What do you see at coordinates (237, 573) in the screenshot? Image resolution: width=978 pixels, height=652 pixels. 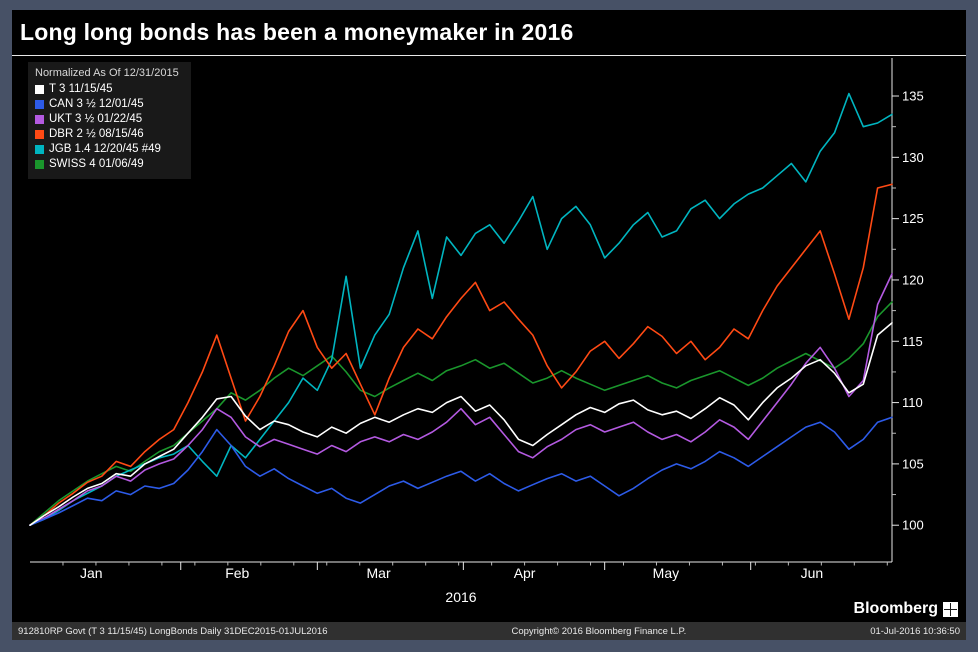 I see `x-month-label: Feb` at bounding box center [237, 573].